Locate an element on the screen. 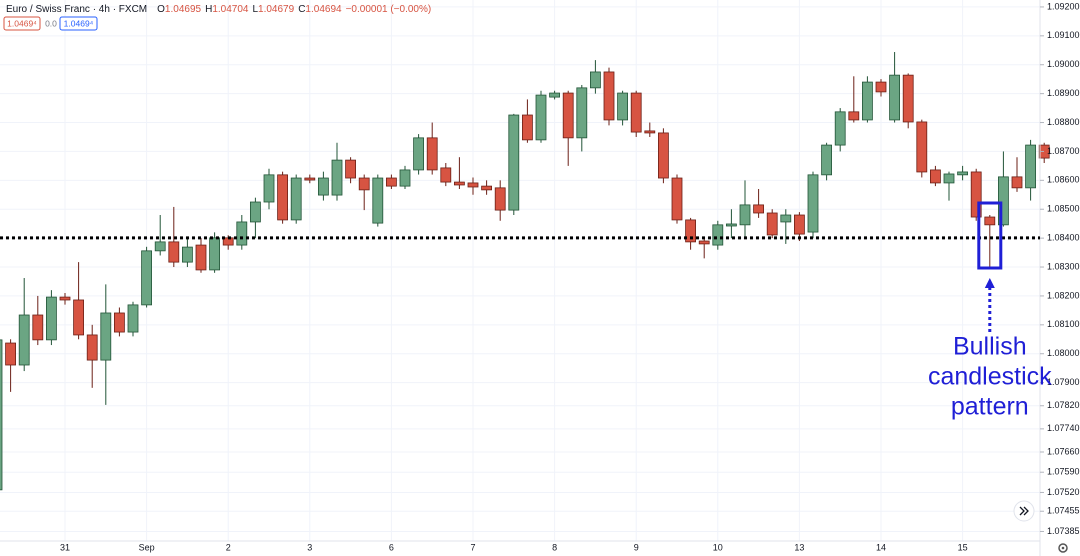 This screenshot has width=1080, height=556. y-tick-label: 1.07900 is located at coordinates (1063, 382).